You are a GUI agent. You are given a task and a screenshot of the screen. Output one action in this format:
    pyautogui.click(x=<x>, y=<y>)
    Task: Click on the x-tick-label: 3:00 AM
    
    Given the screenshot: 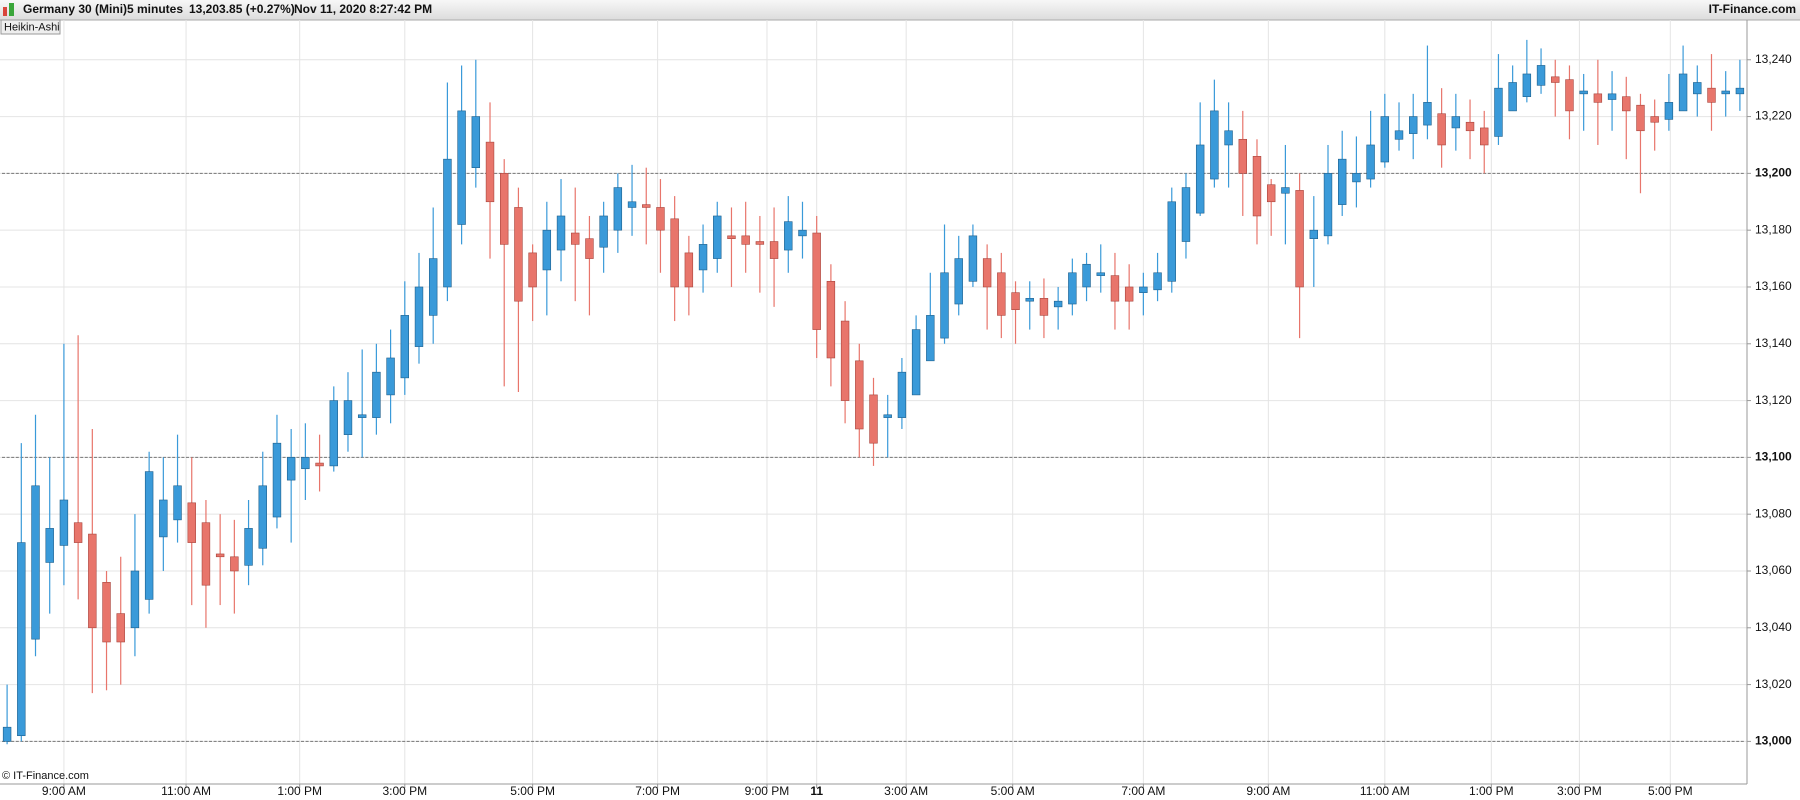 What is the action you would take?
    pyautogui.click(x=906, y=791)
    